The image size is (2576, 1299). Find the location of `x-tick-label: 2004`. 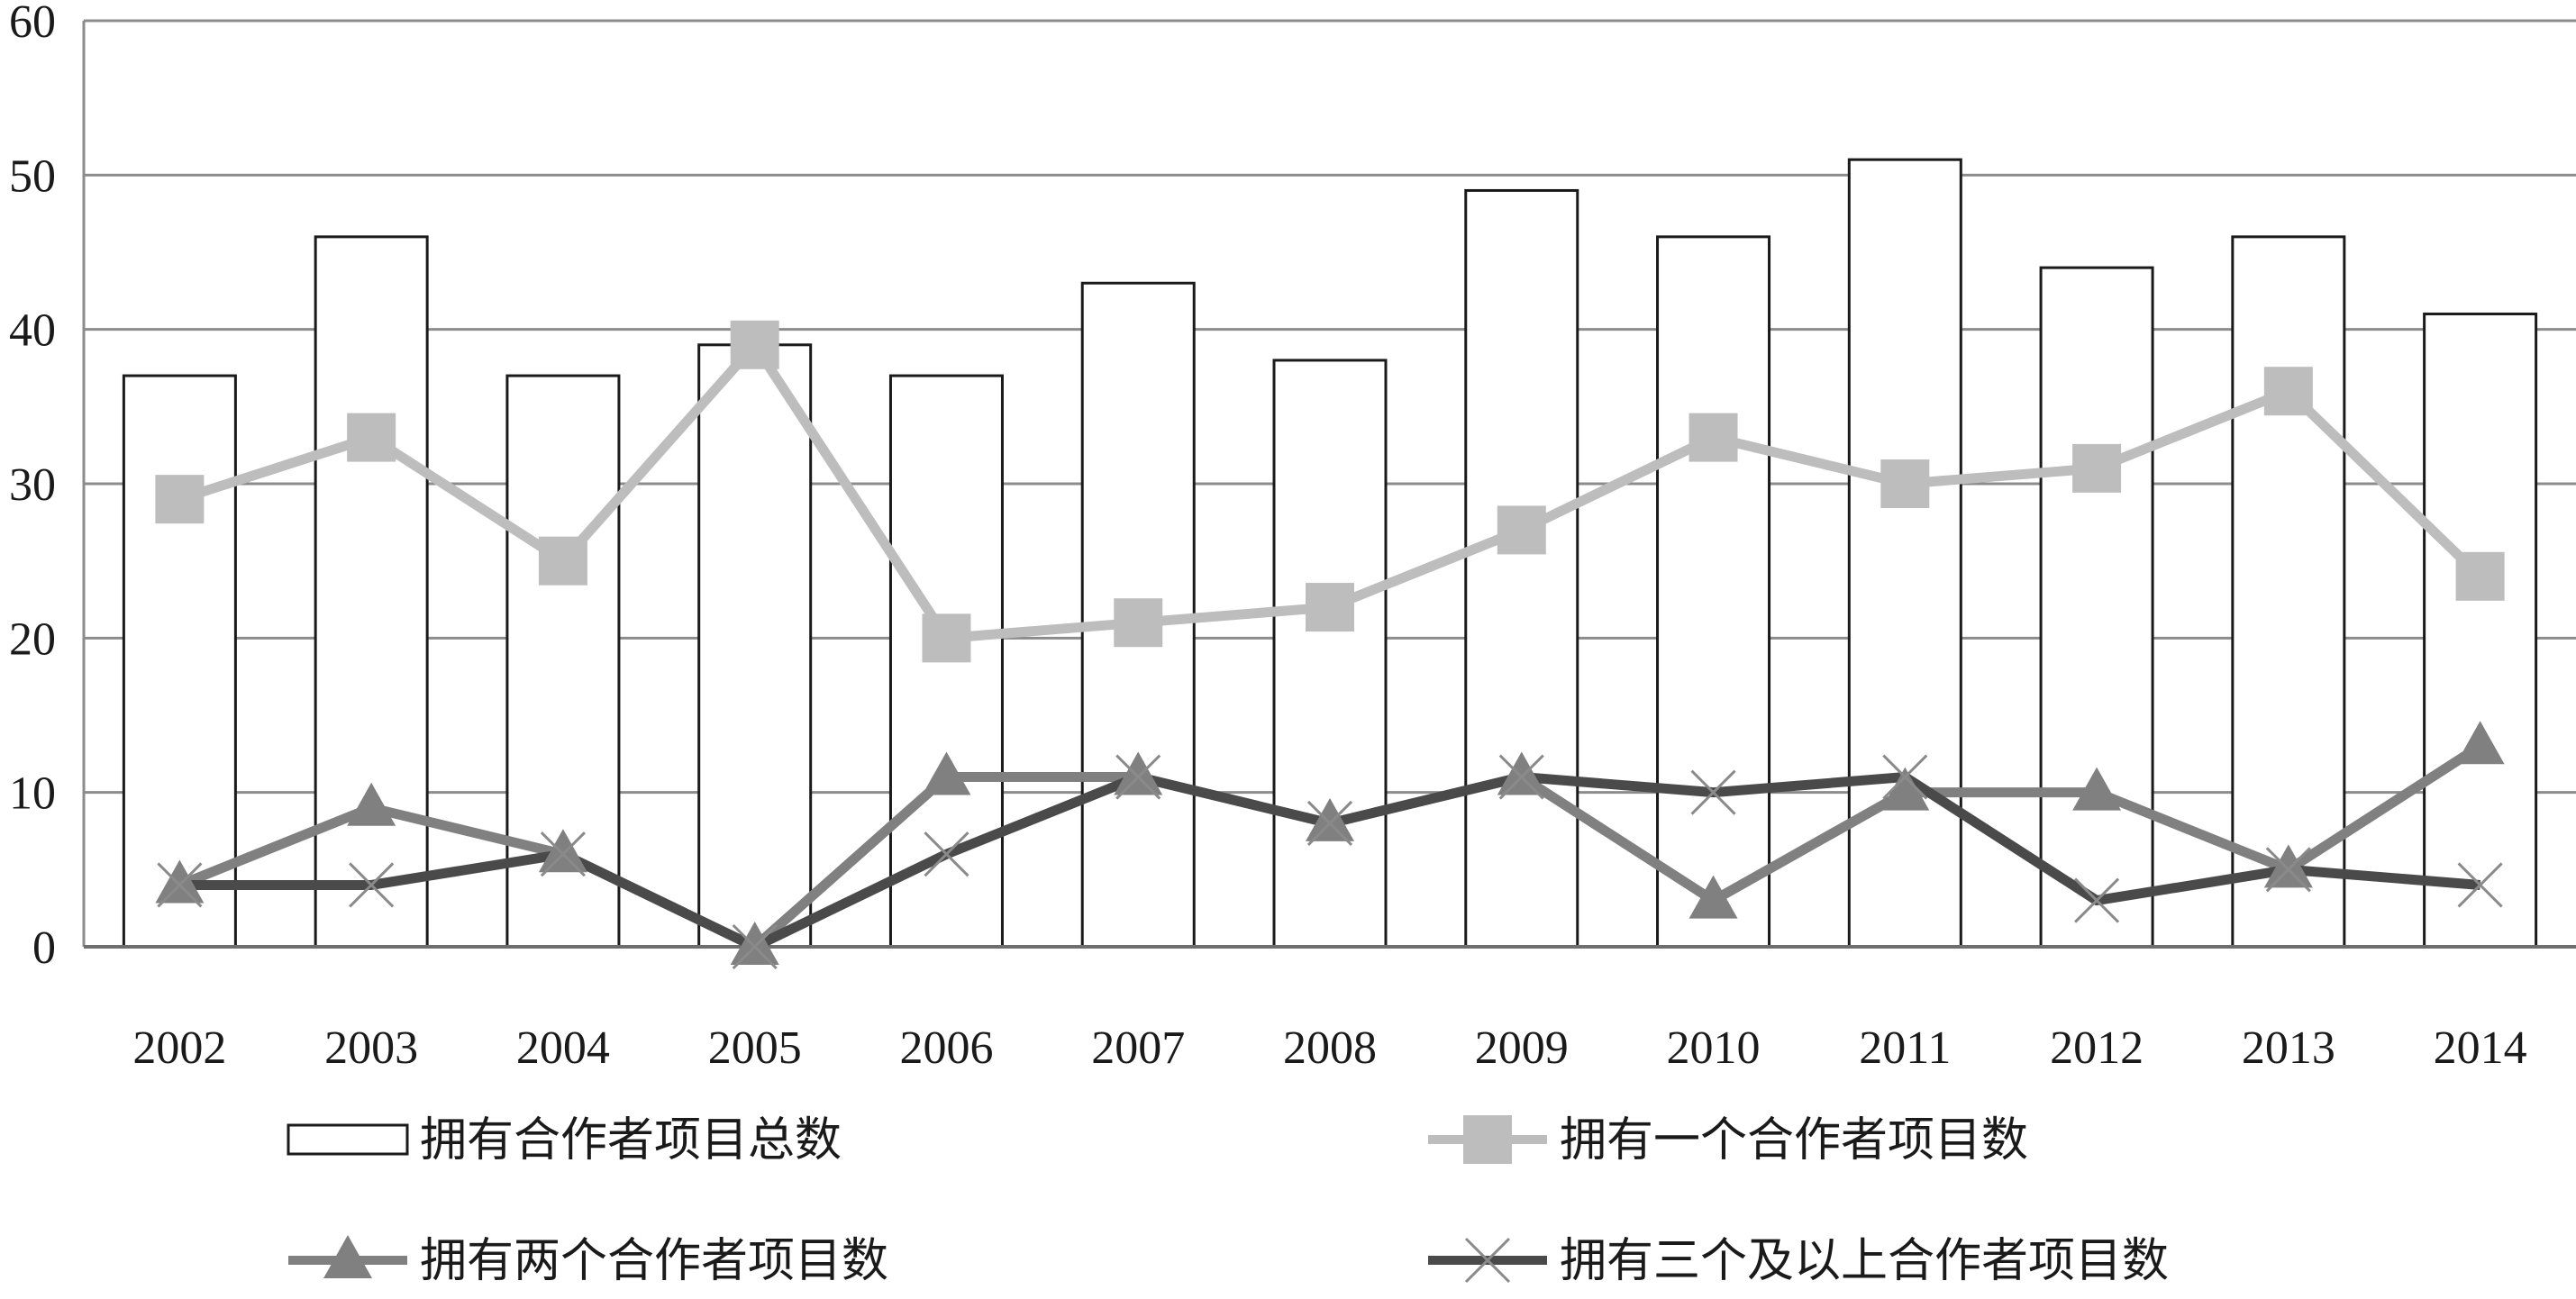

x-tick-label: 2004 is located at coordinates (563, 1048).